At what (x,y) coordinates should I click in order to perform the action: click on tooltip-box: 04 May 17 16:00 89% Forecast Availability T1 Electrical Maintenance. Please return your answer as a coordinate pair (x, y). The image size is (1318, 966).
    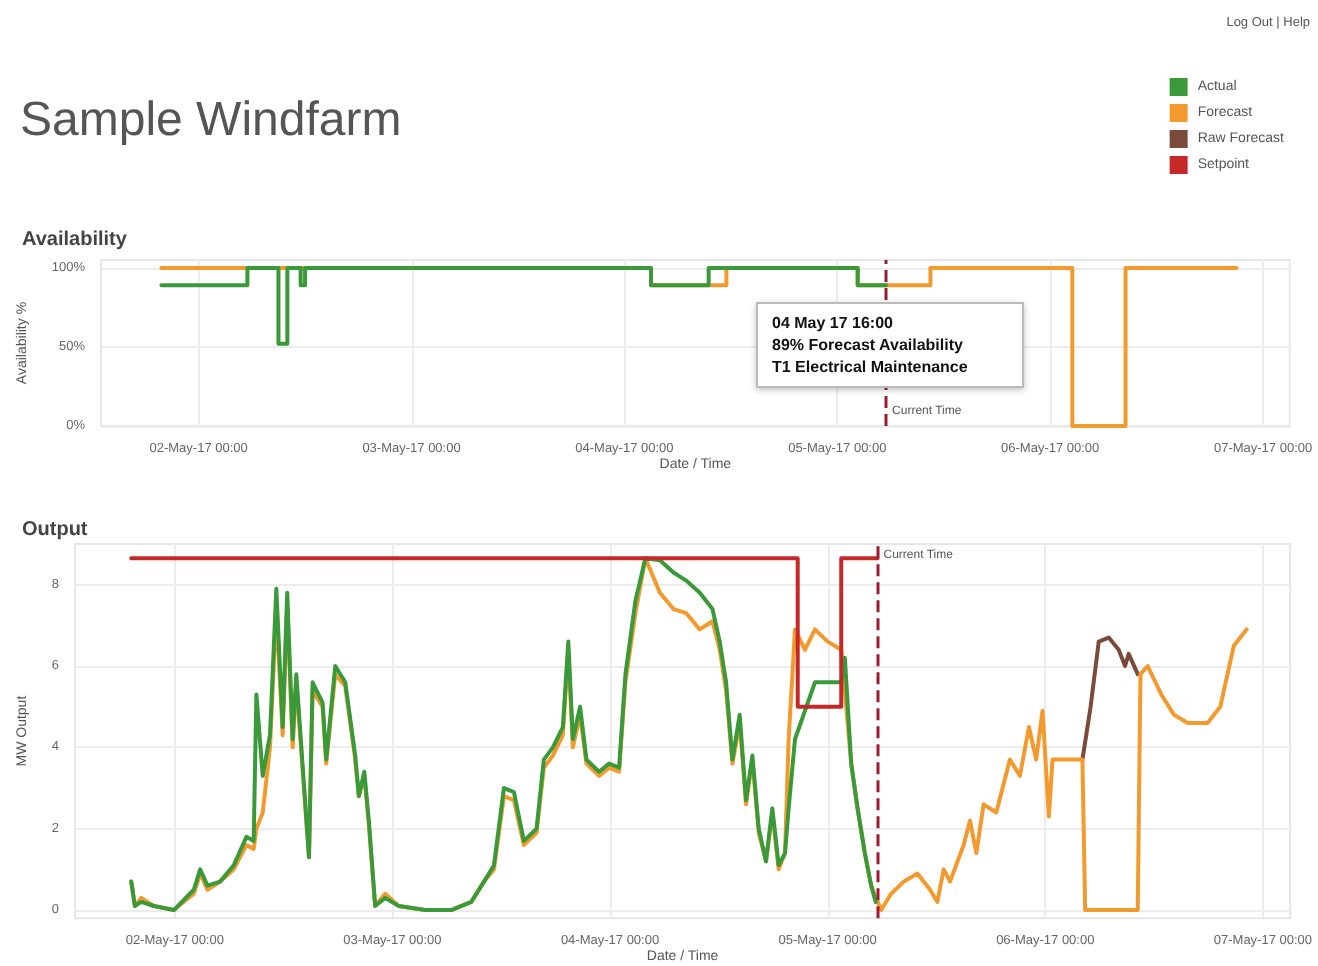
    Looking at the image, I should click on (890, 345).